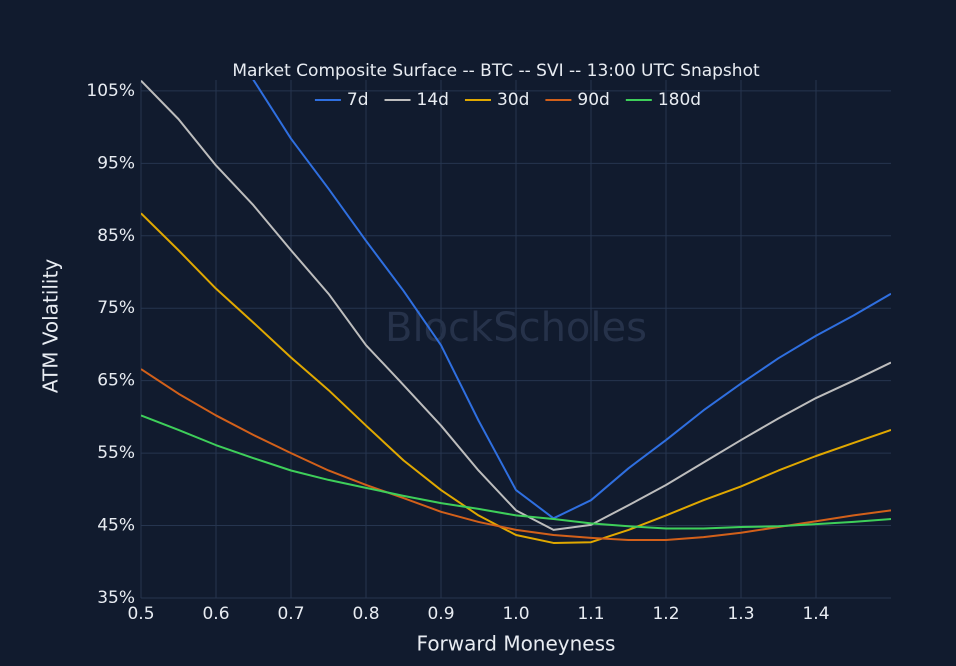 The height and width of the screenshot is (666, 956). I want to click on x-tick-label: 0.9, so click(440, 614).